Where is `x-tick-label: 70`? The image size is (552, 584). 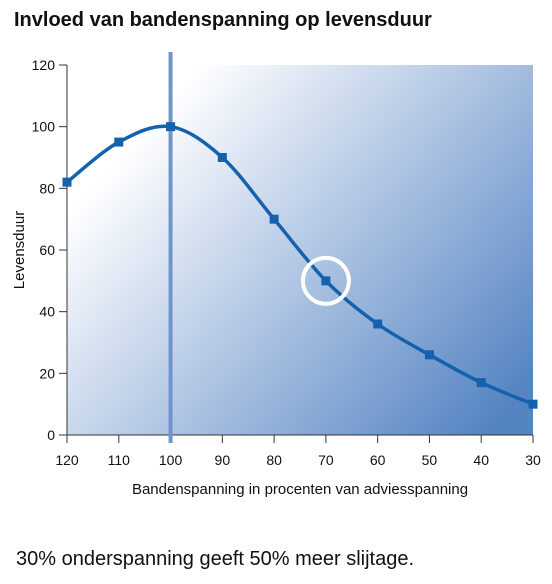 x-tick-label: 70 is located at coordinates (326, 460).